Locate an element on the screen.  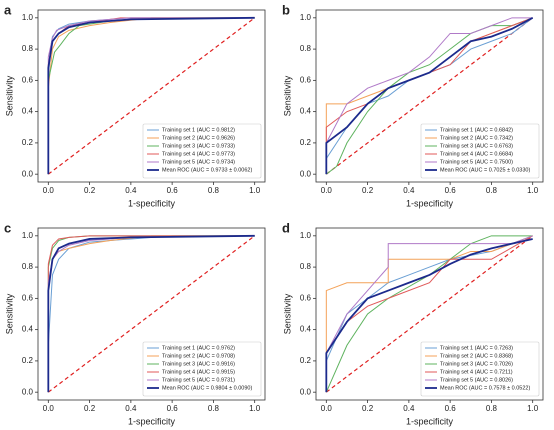
panel-letter: b is located at coordinates (286, 9).